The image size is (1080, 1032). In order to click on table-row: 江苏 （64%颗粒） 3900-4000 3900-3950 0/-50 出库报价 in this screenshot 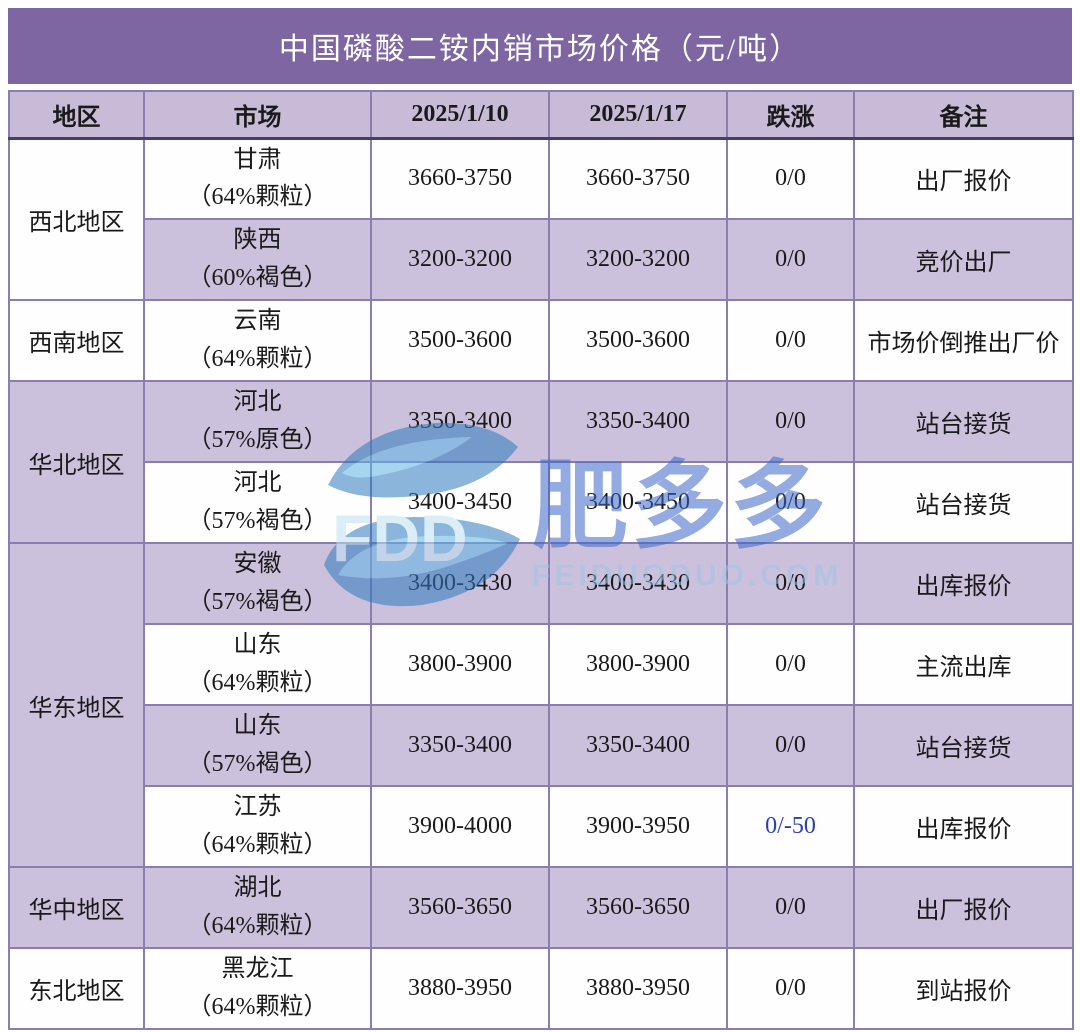, I will do `click(541, 826)`.